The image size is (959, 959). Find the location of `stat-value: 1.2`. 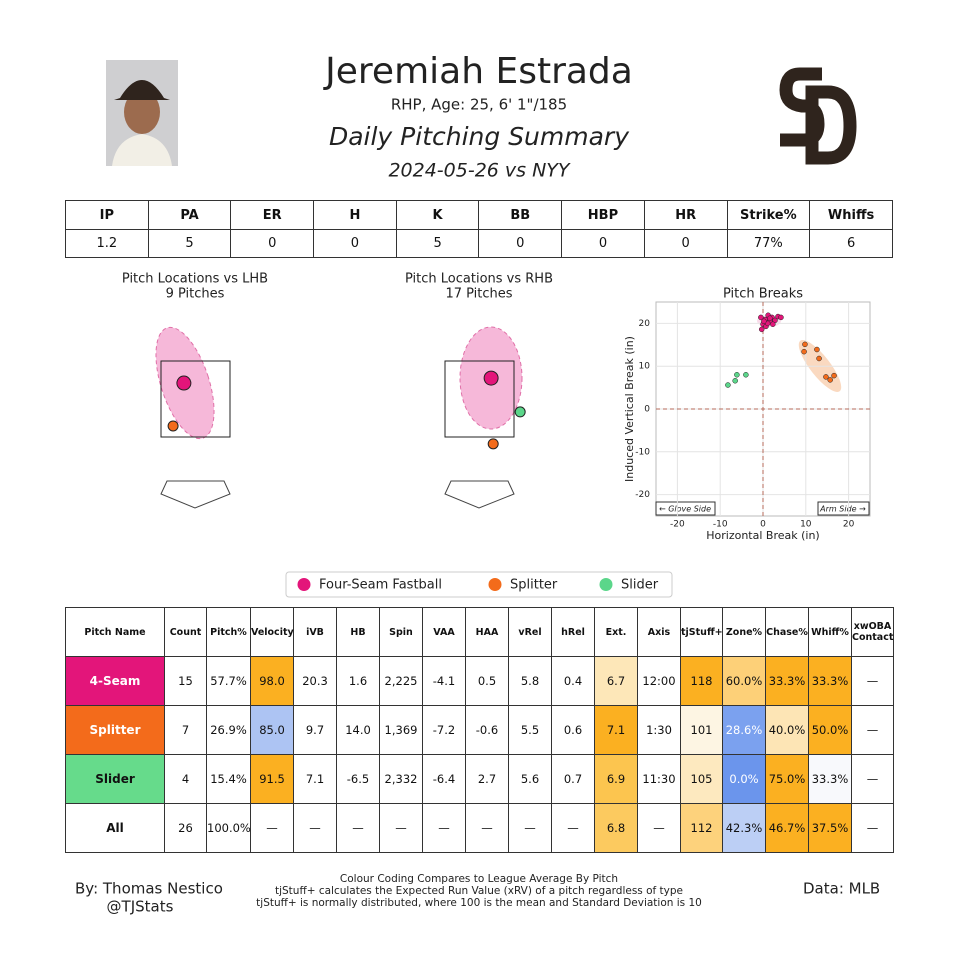

stat-value: 1.2 is located at coordinates (107, 243).